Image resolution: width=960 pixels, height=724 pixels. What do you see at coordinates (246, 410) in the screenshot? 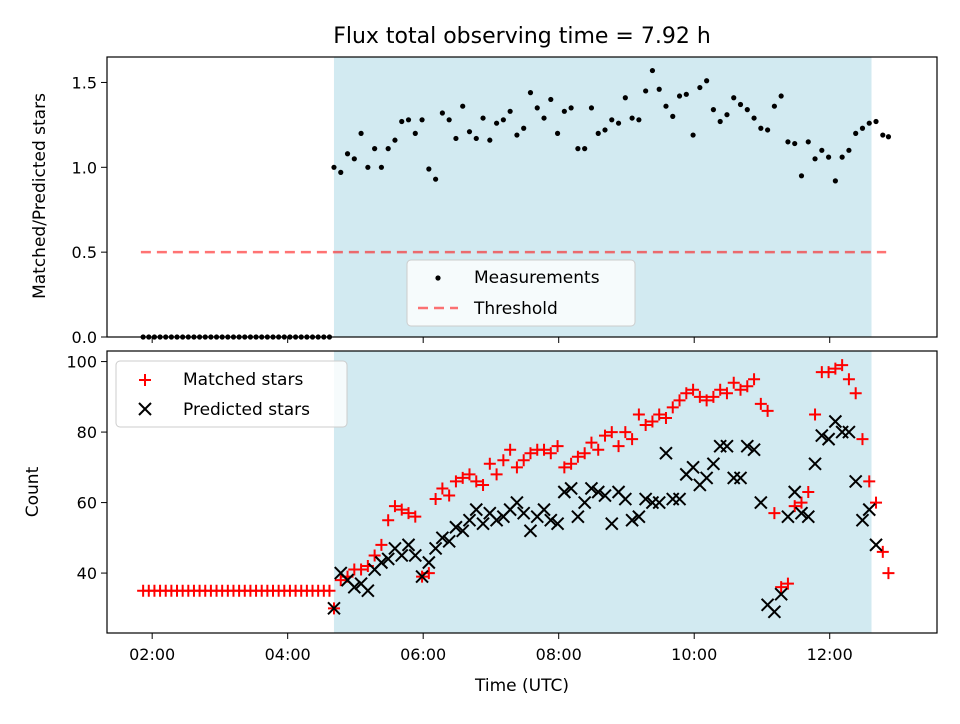
I see `legend-predicted-label: Predicted stars` at bounding box center [246, 410].